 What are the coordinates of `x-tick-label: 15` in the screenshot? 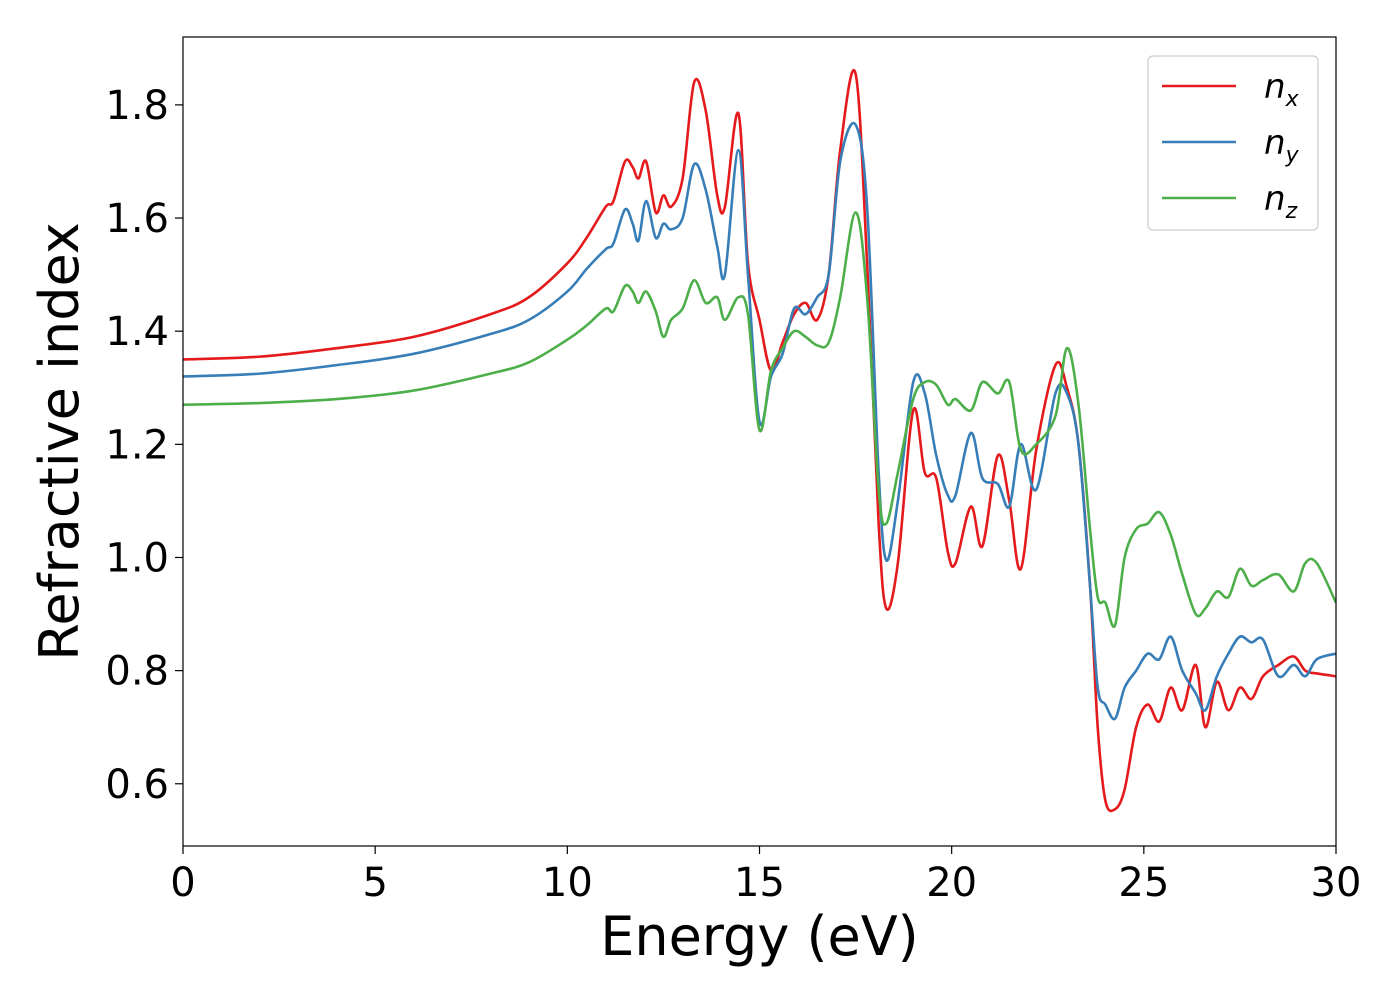 It's located at (759, 883).